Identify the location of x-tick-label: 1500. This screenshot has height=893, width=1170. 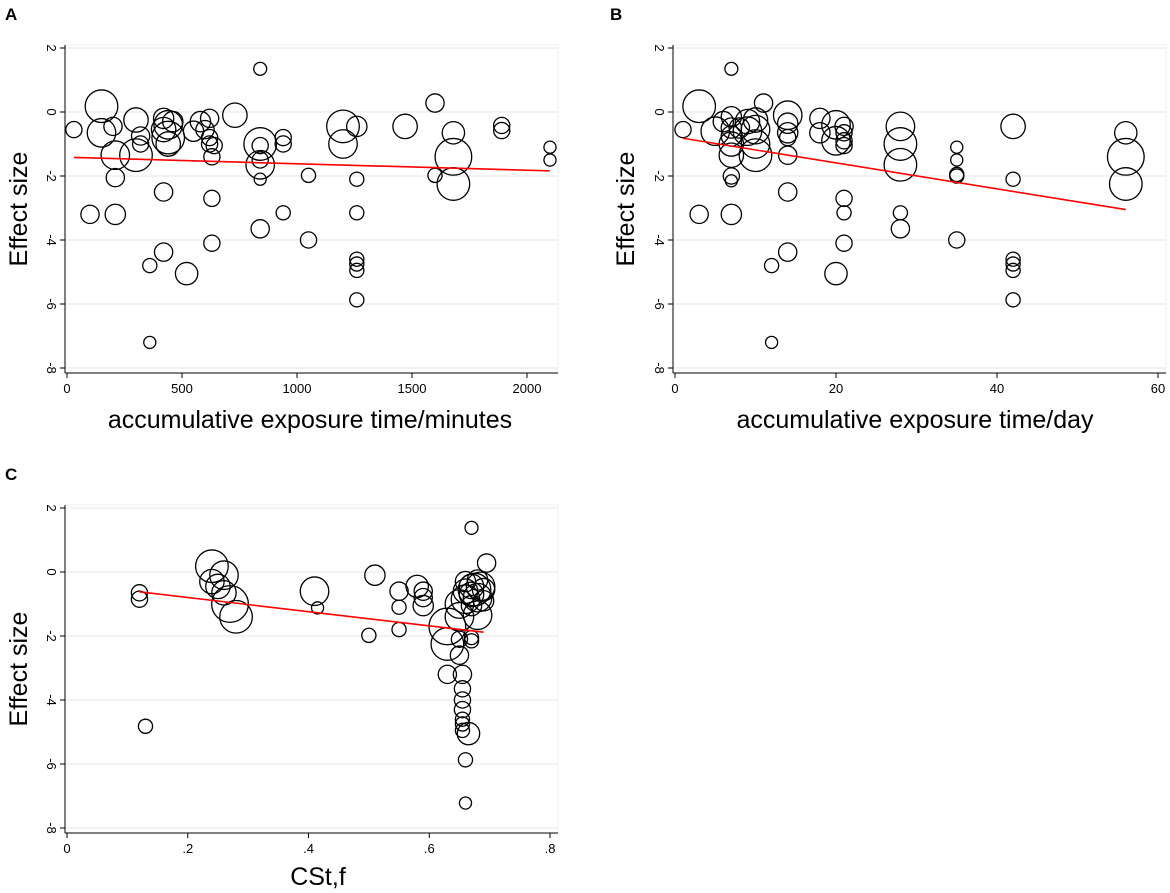
(412, 388).